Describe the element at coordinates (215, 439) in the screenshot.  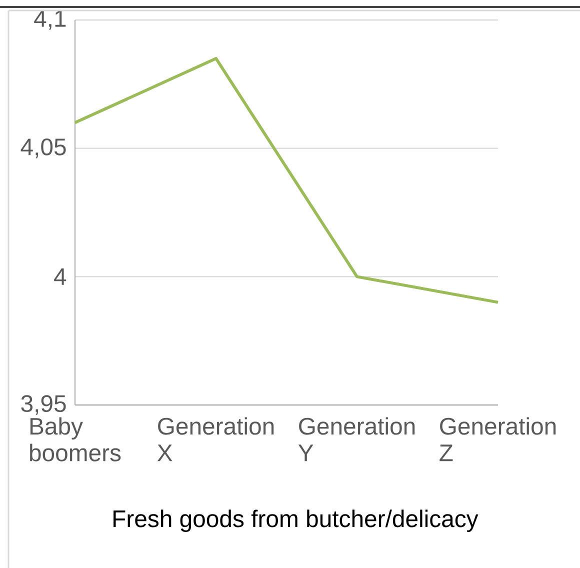
I see `x-tick-label: Generation X` at that location.